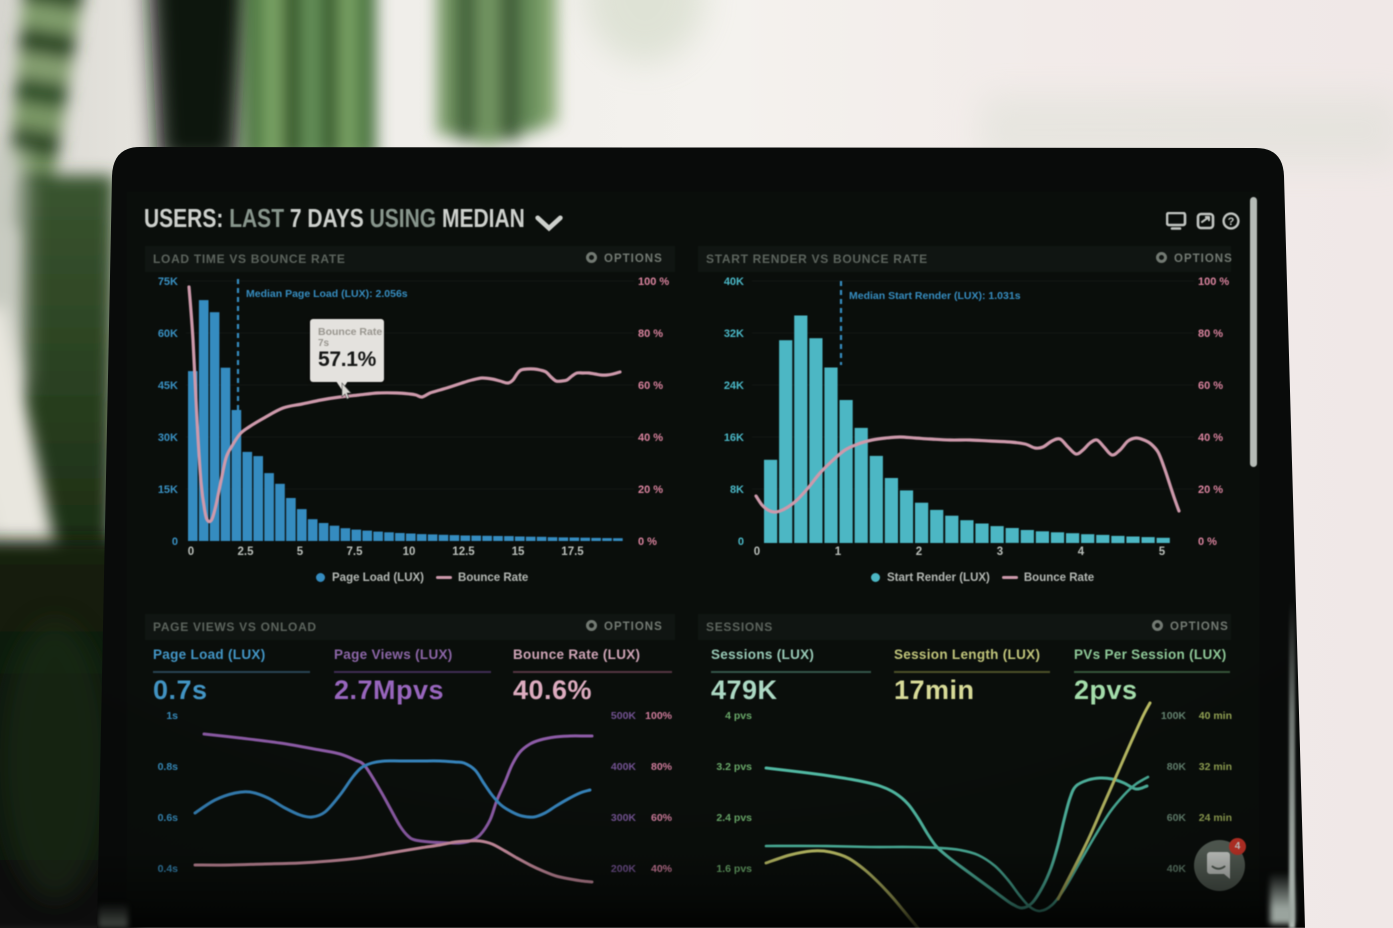 Image resolution: width=1393 pixels, height=928 pixels. Describe the element at coordinates (1081, 552) in the screenshot. I see `svg-text: 4` at that location.